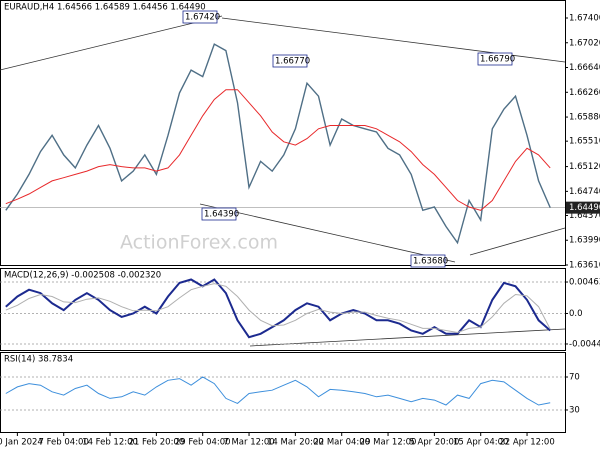 The image size is (600, 450). Describe the element at coordinates (584, 216) in the screenshot. I see `y-tick-label: 1.64370` at that location.